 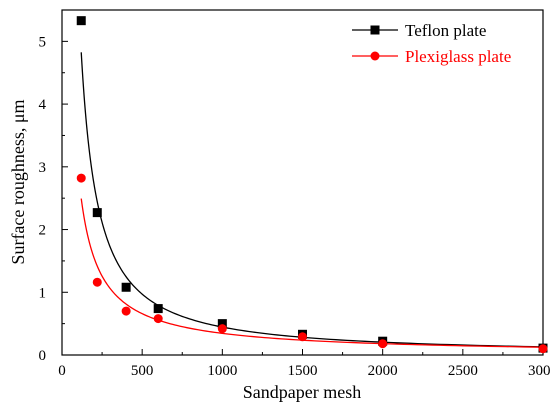 What do you see at coordinates (142, 371) in the screenshot?
I see `x-tick-label: 500` at bounding box center [142, 371].